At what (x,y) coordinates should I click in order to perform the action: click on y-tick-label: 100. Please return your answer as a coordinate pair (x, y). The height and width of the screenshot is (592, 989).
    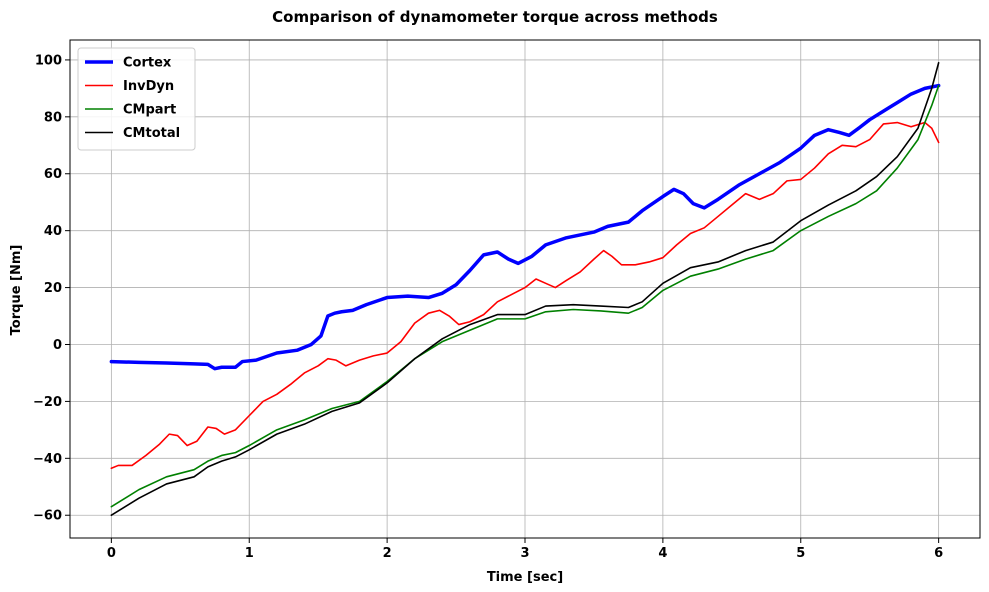
    Looking at the image, I should click on (48, 60).